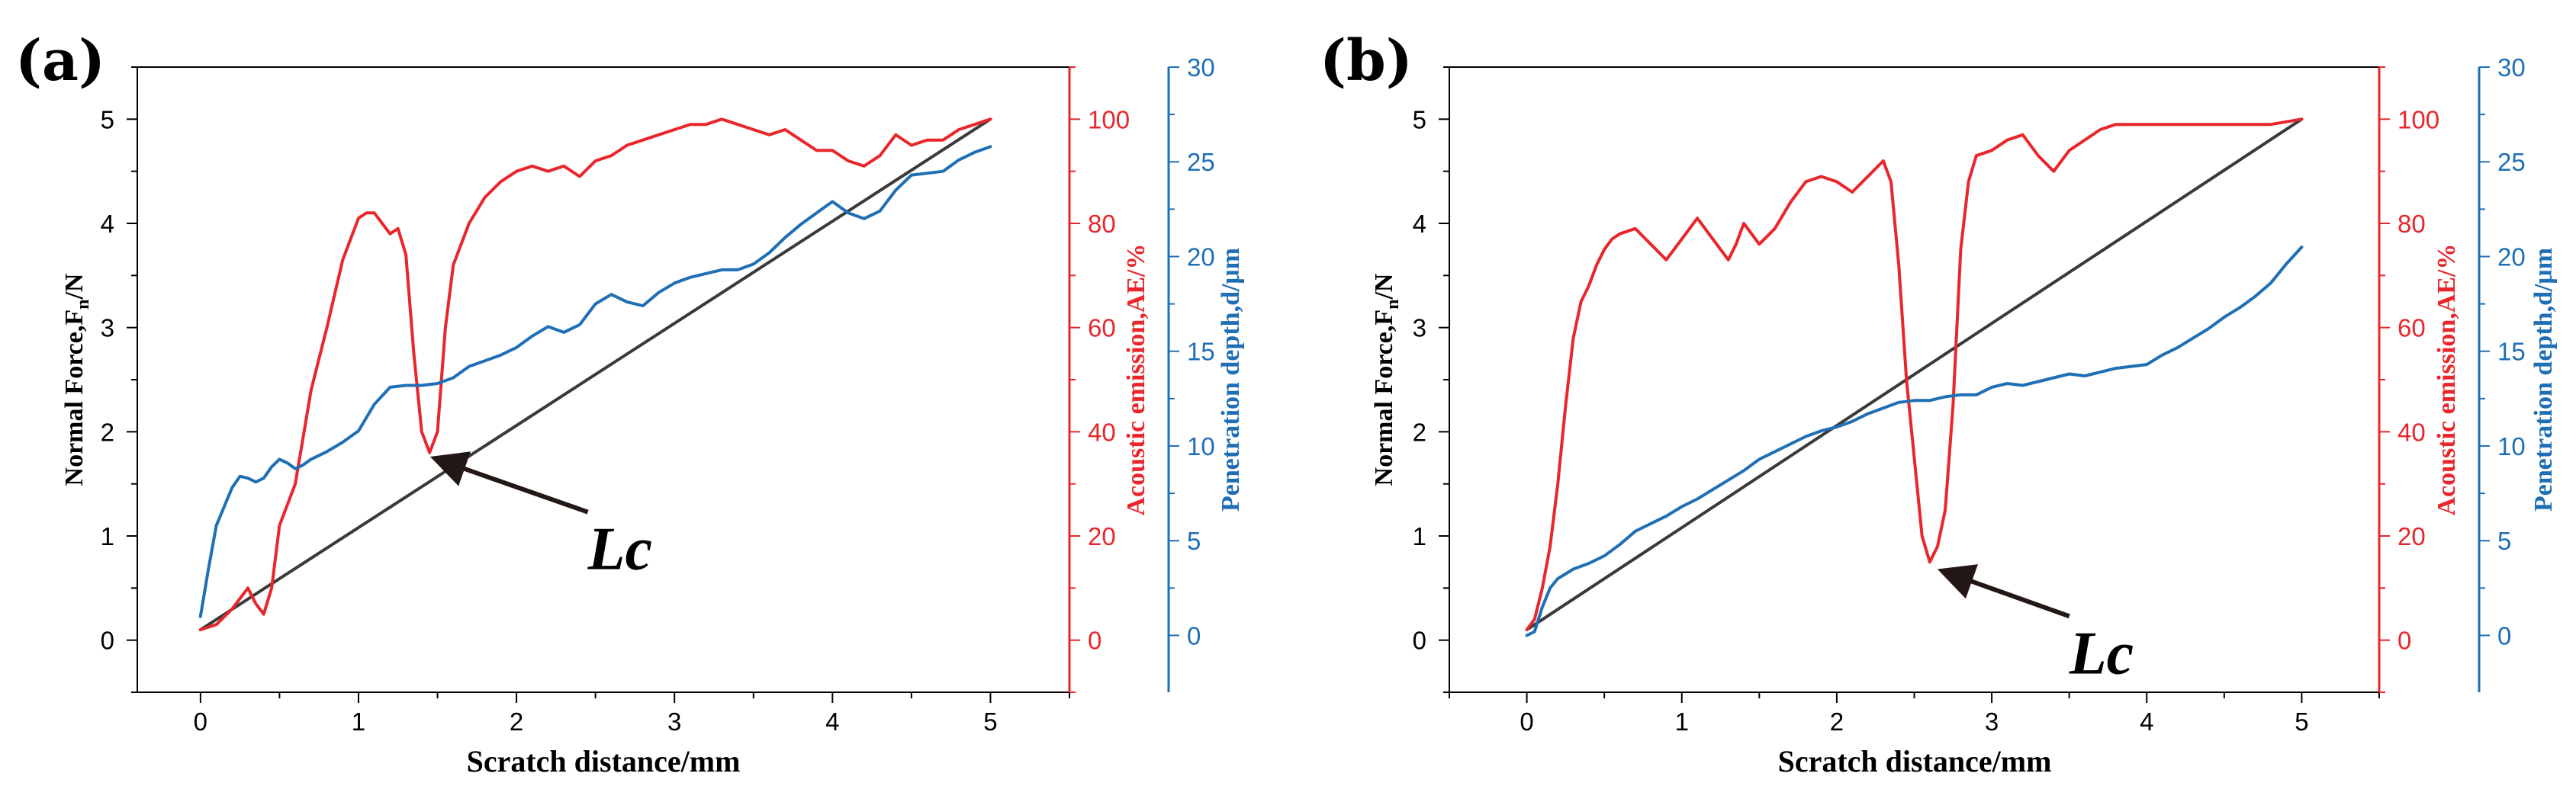 The image size is (2576, 799). Describe the element at coordinates (1094, 641) in the screenshot. I see `panel-a-right1-tick-label: 0` at that location.